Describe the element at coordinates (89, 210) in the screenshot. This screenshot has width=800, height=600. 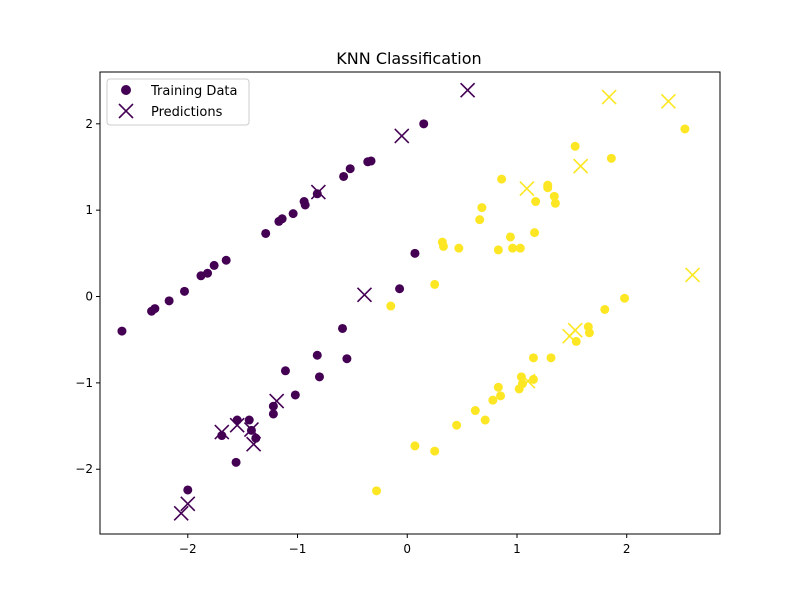
I see `y-tick-label-3: 1` at that location.